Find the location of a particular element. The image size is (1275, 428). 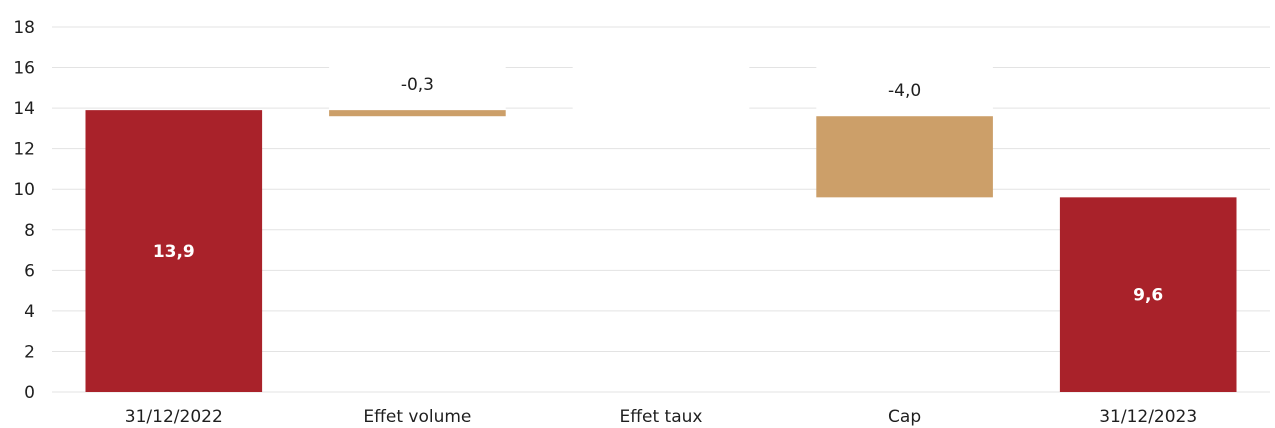

data-label: 9,6 is located at coordinates (1148, 296).